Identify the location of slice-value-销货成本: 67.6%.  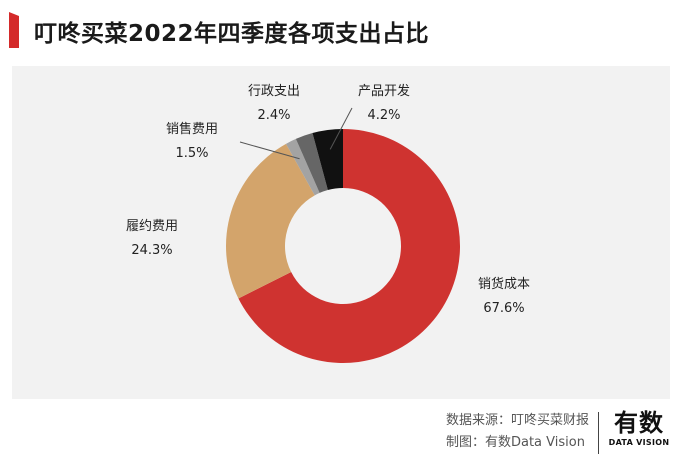
(504, 308).